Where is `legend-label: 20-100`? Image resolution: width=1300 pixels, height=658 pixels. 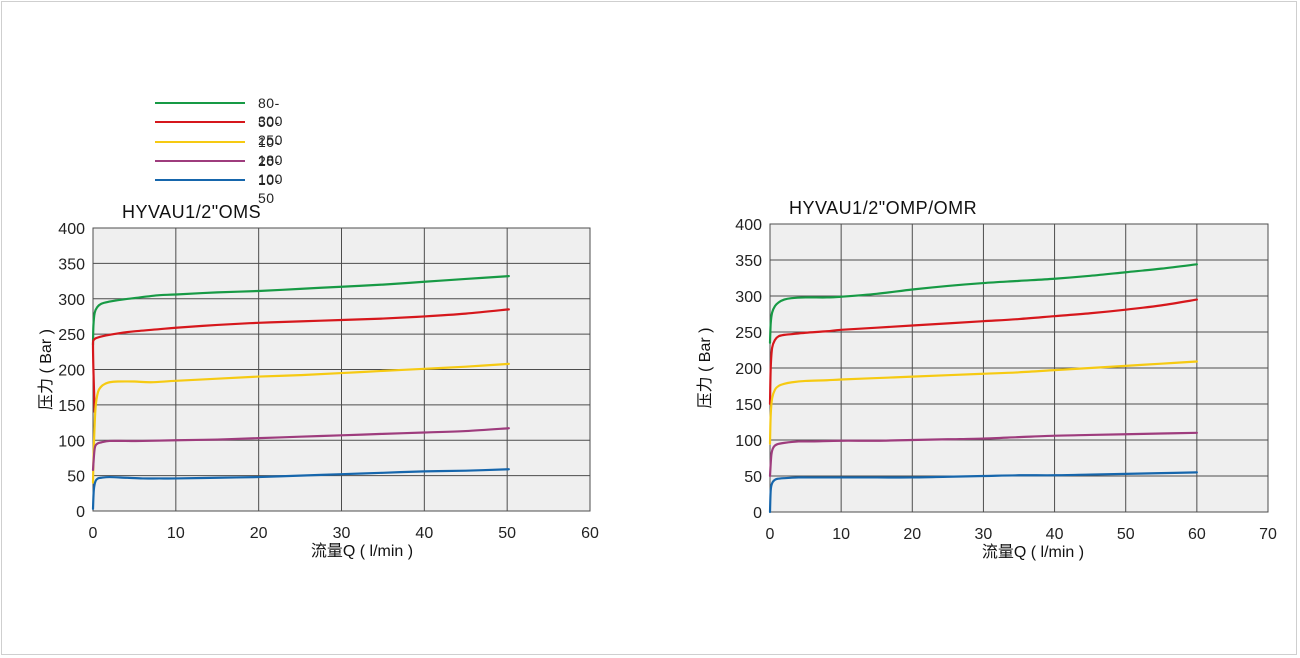 legend-label: 20-100 is located at coordinates (270, 169).